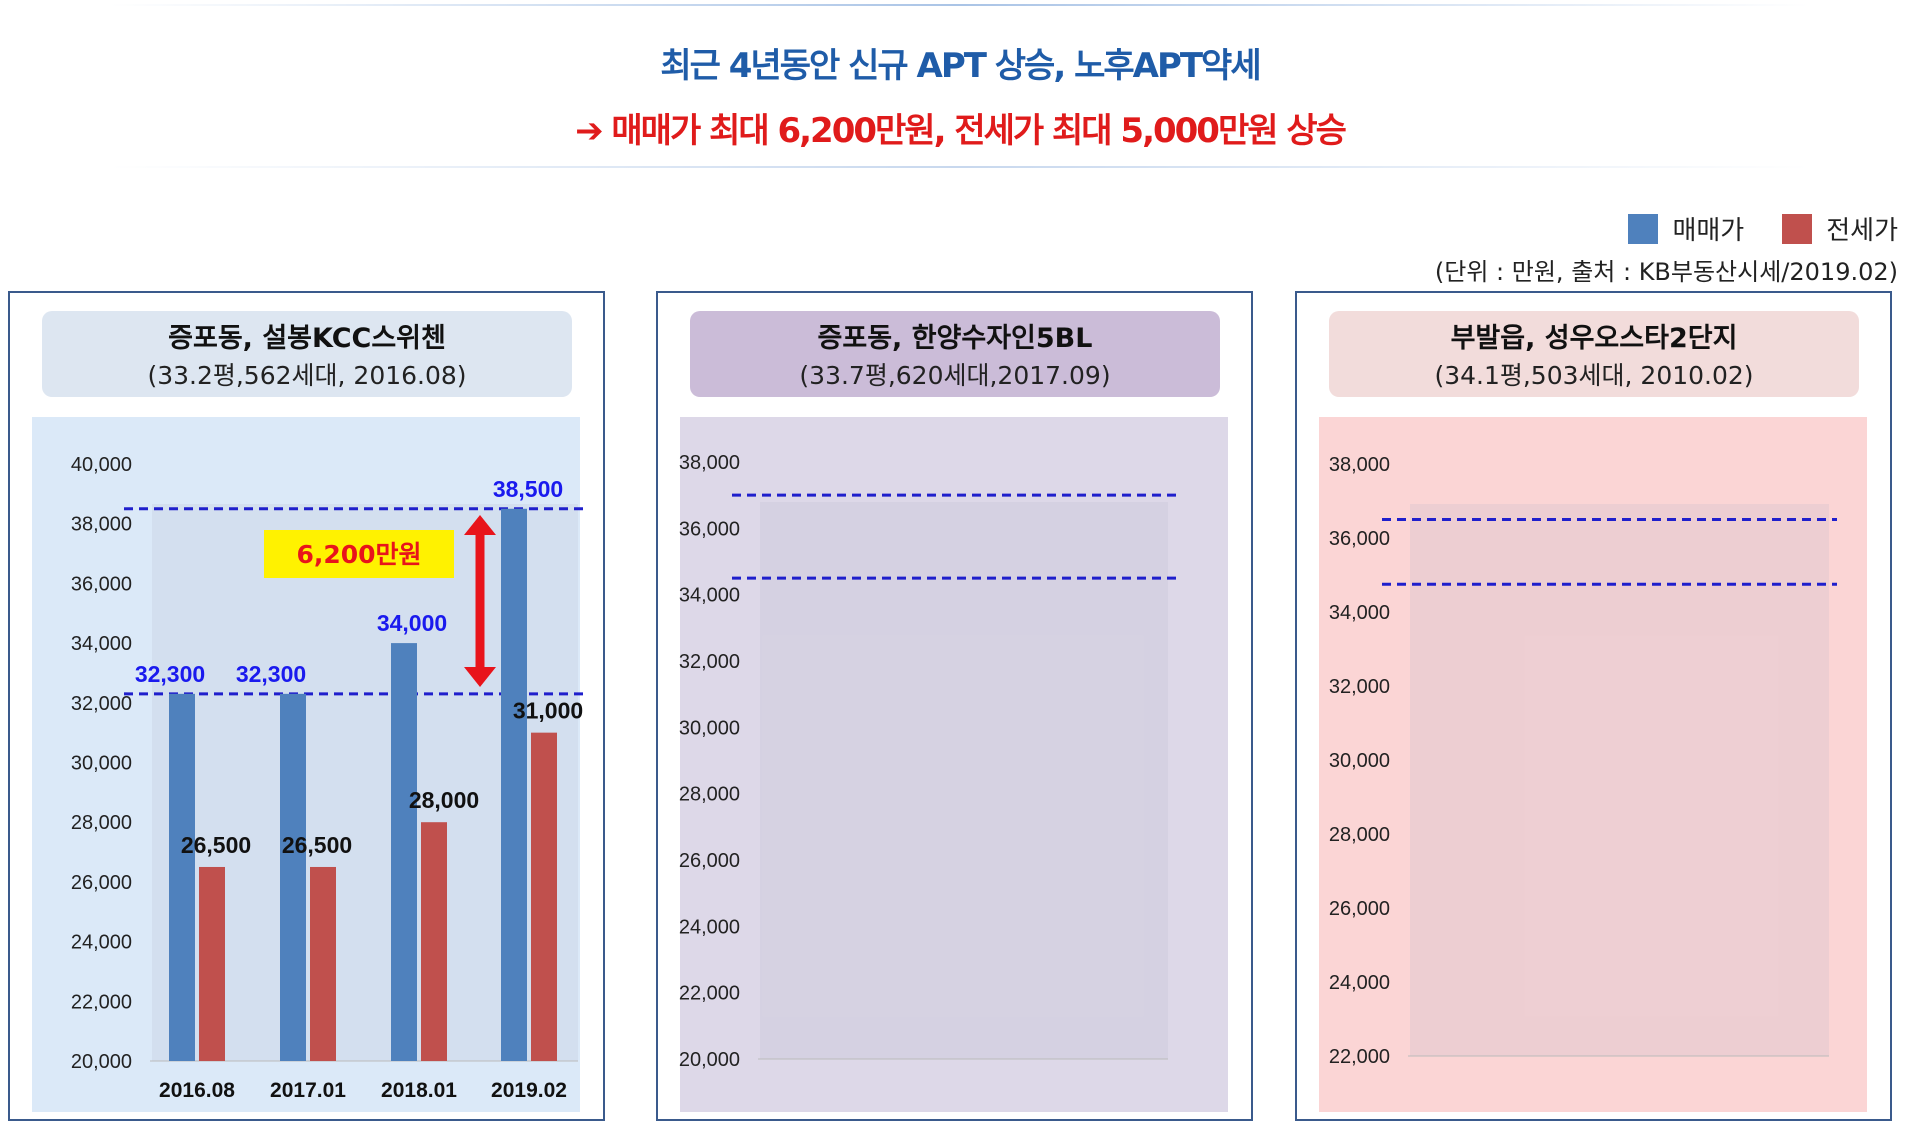  I want to click on x-tick-label: 2017.01, so click(308, 1090).